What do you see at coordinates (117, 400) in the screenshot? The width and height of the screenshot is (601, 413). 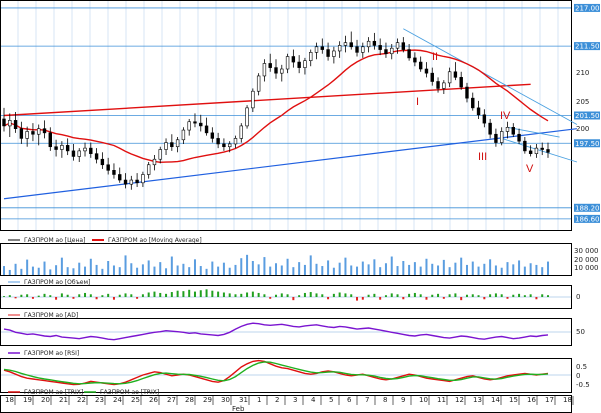 I see `date-label-6: 24` at bounding box center [117, 400].